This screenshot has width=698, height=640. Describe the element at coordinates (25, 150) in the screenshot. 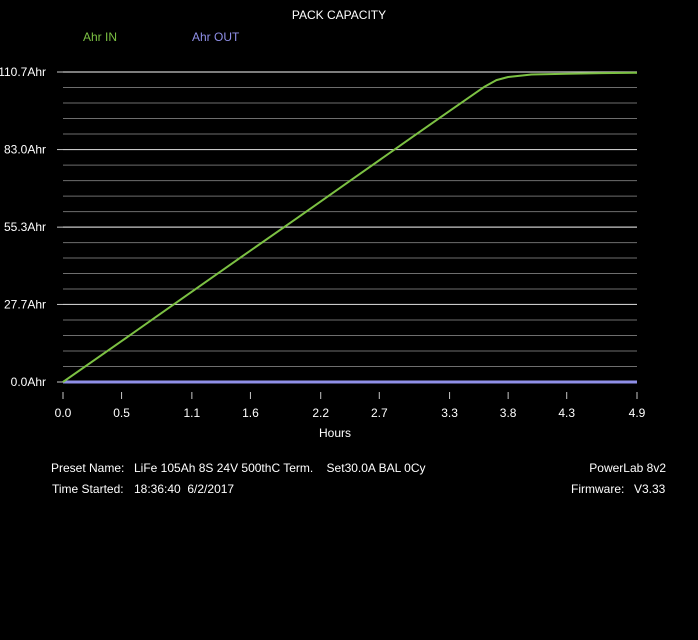

I see `y-tick-label: 83.0Ahr` at that location.